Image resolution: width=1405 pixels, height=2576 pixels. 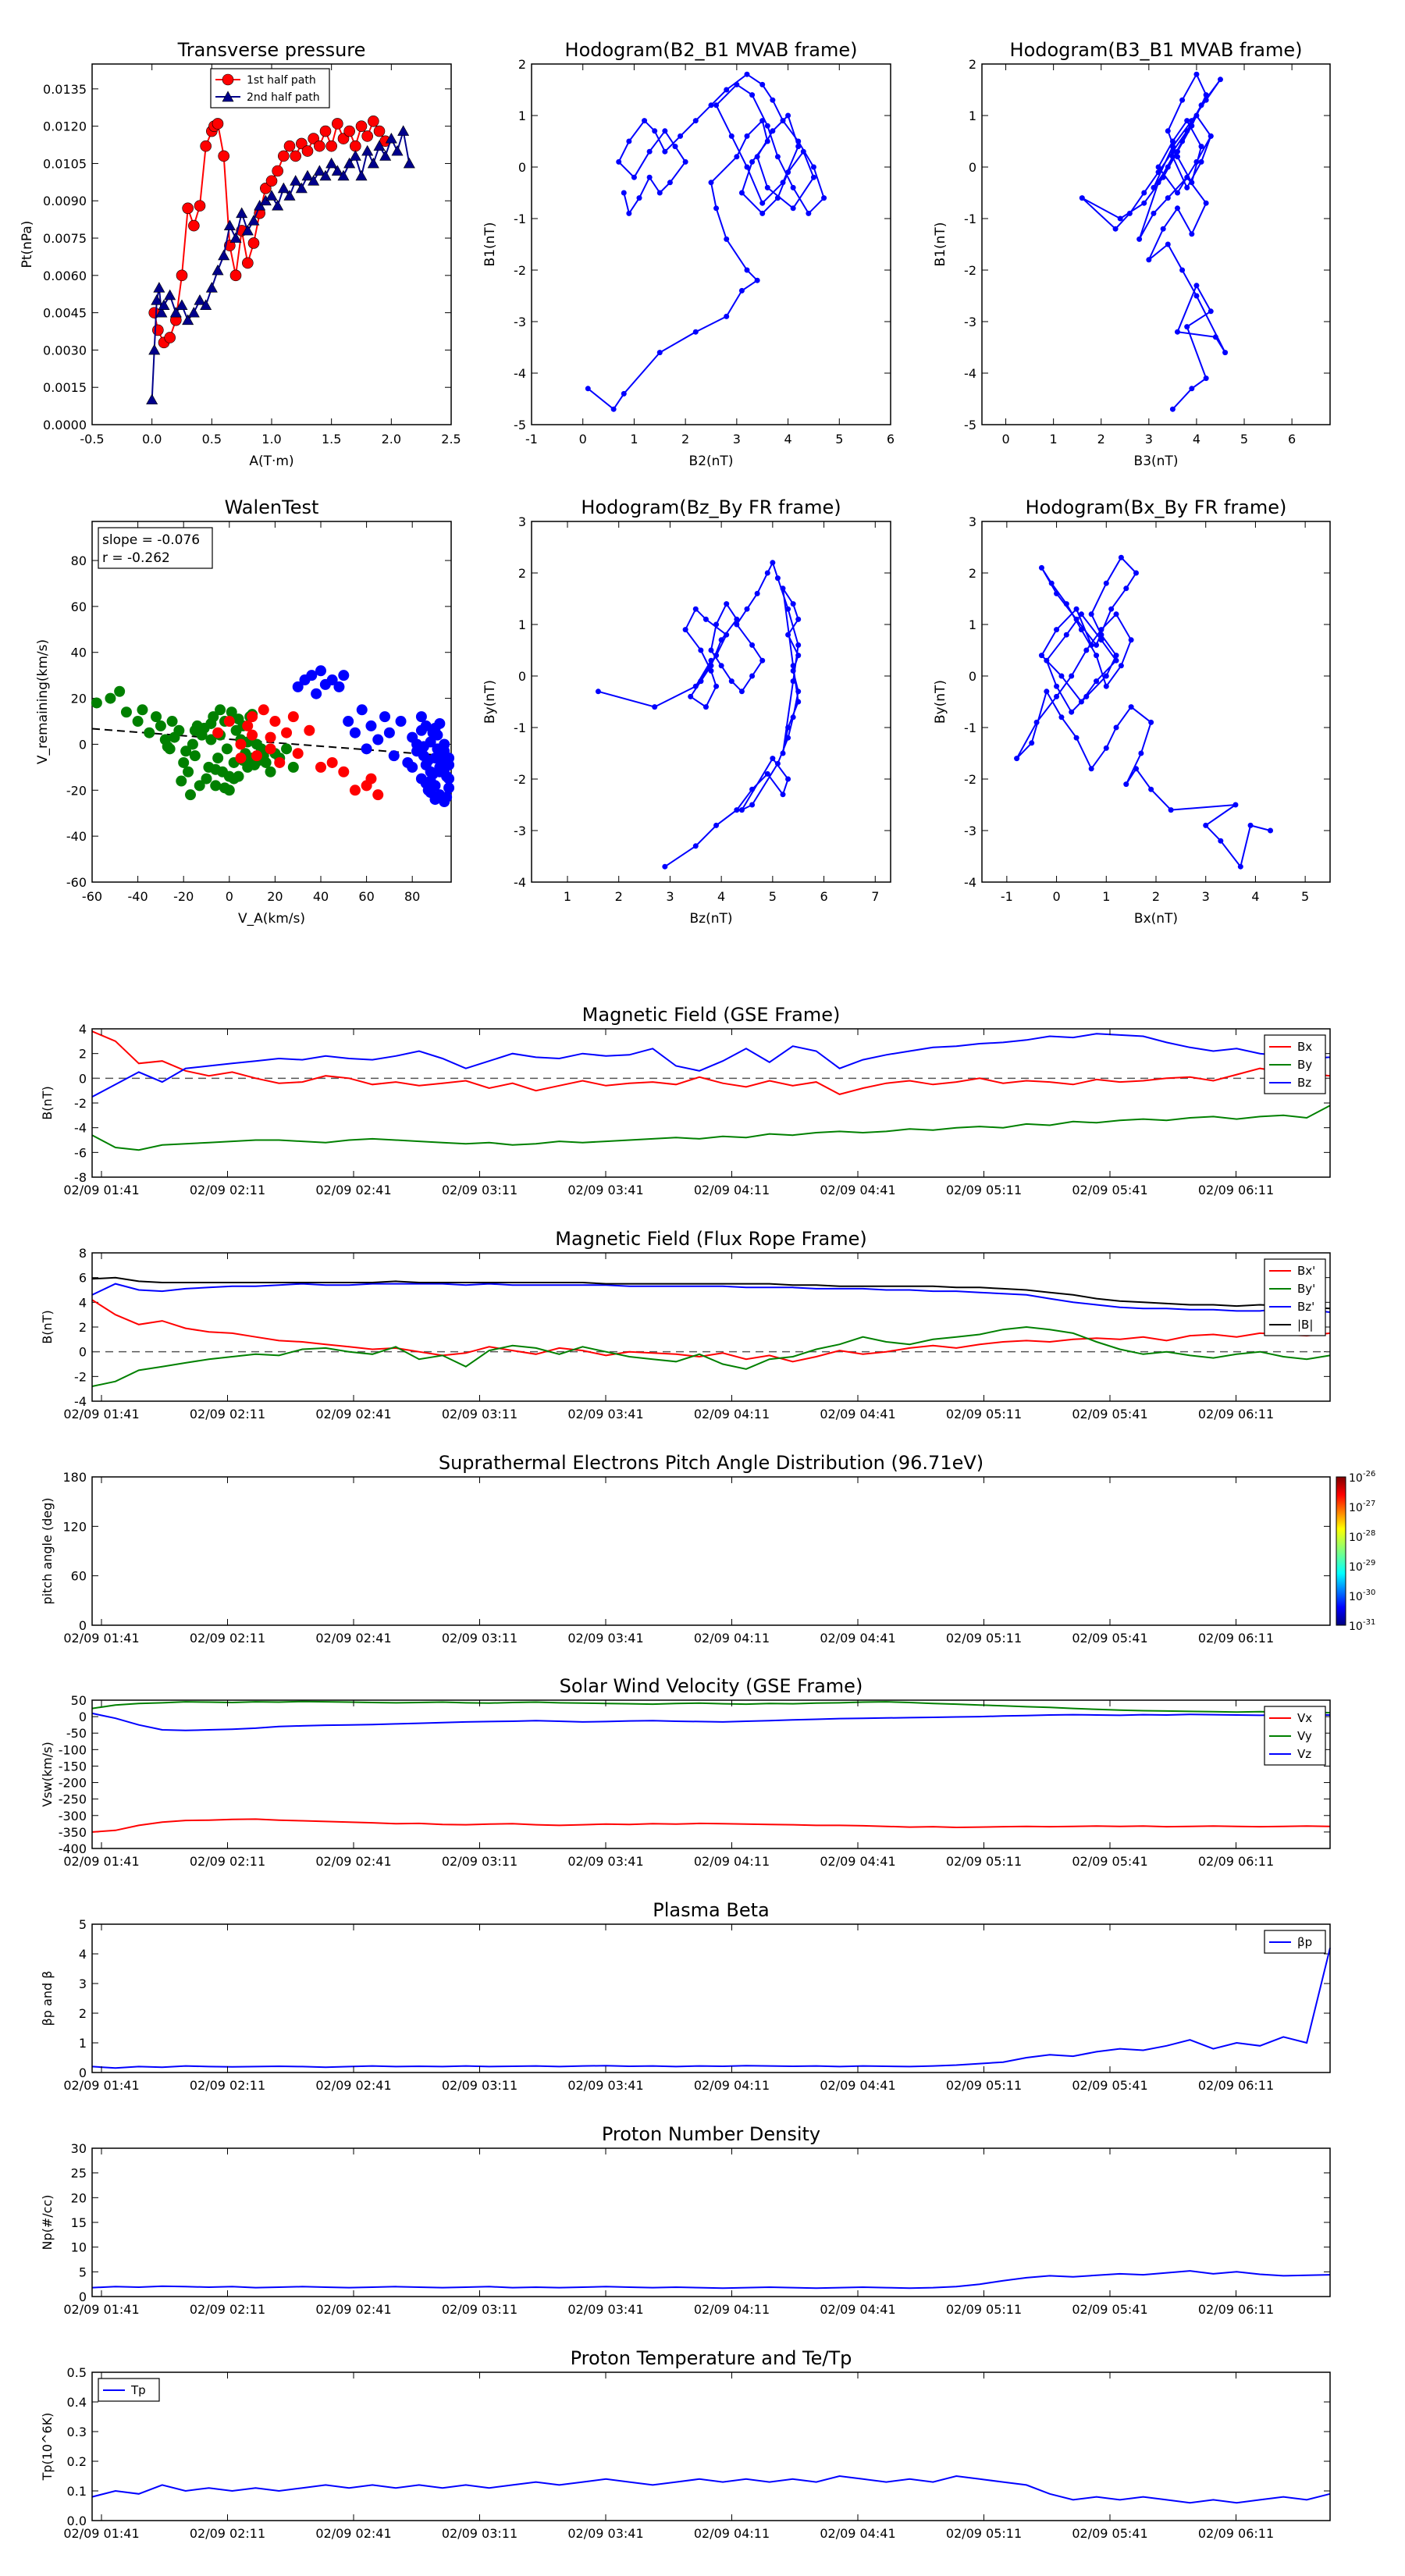 I want to click on annotation-box, so click(x=155, y=548).